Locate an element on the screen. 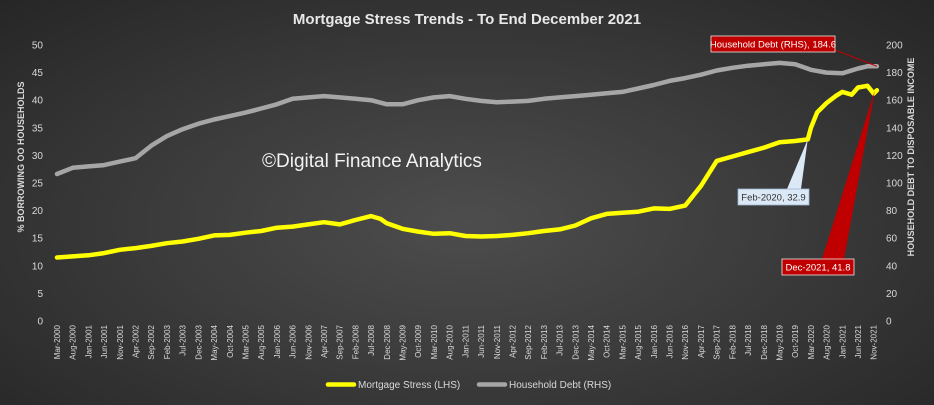  x-tick-label: Oct-2009 is located at coordinates (418, 340).